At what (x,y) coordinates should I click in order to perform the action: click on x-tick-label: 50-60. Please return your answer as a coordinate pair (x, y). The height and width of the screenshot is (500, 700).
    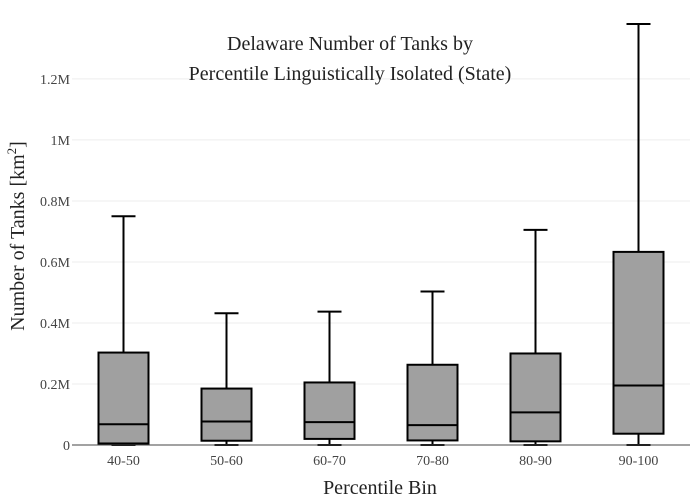
    Looking at the image, I should click on (226, 461).